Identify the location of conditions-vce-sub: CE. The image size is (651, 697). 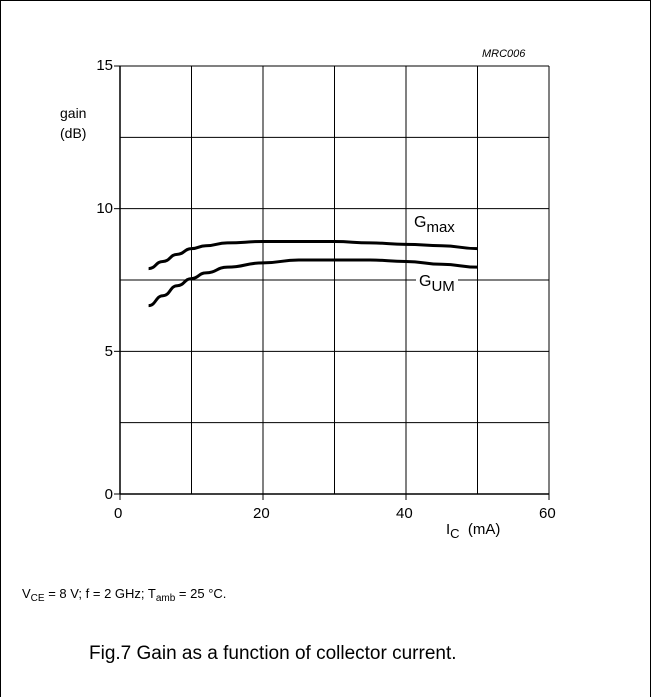
(37, 598).